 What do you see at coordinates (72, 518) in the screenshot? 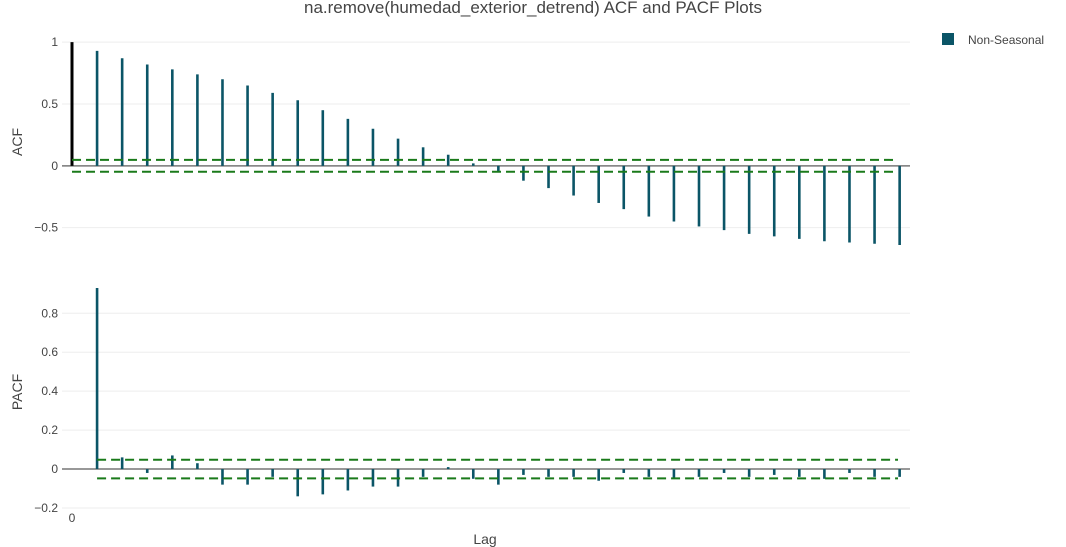
I see `x-tick-label-0: 0` at bounding box center [72, 518].